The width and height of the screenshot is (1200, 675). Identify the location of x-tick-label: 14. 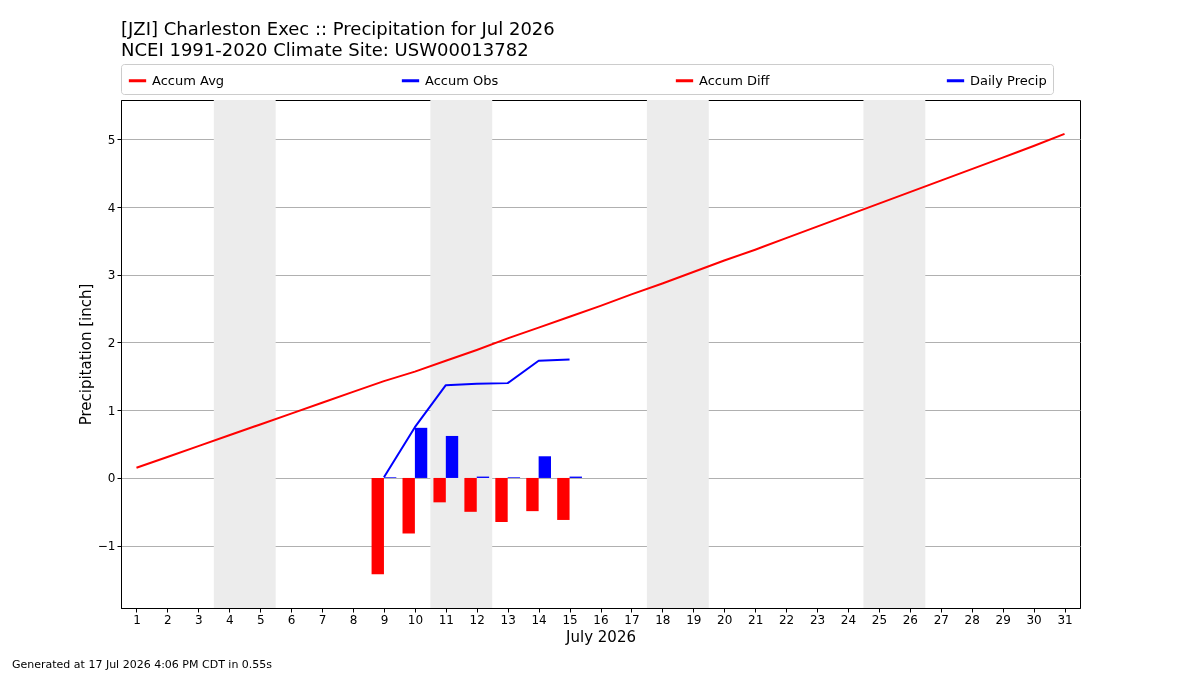
(539, 619).